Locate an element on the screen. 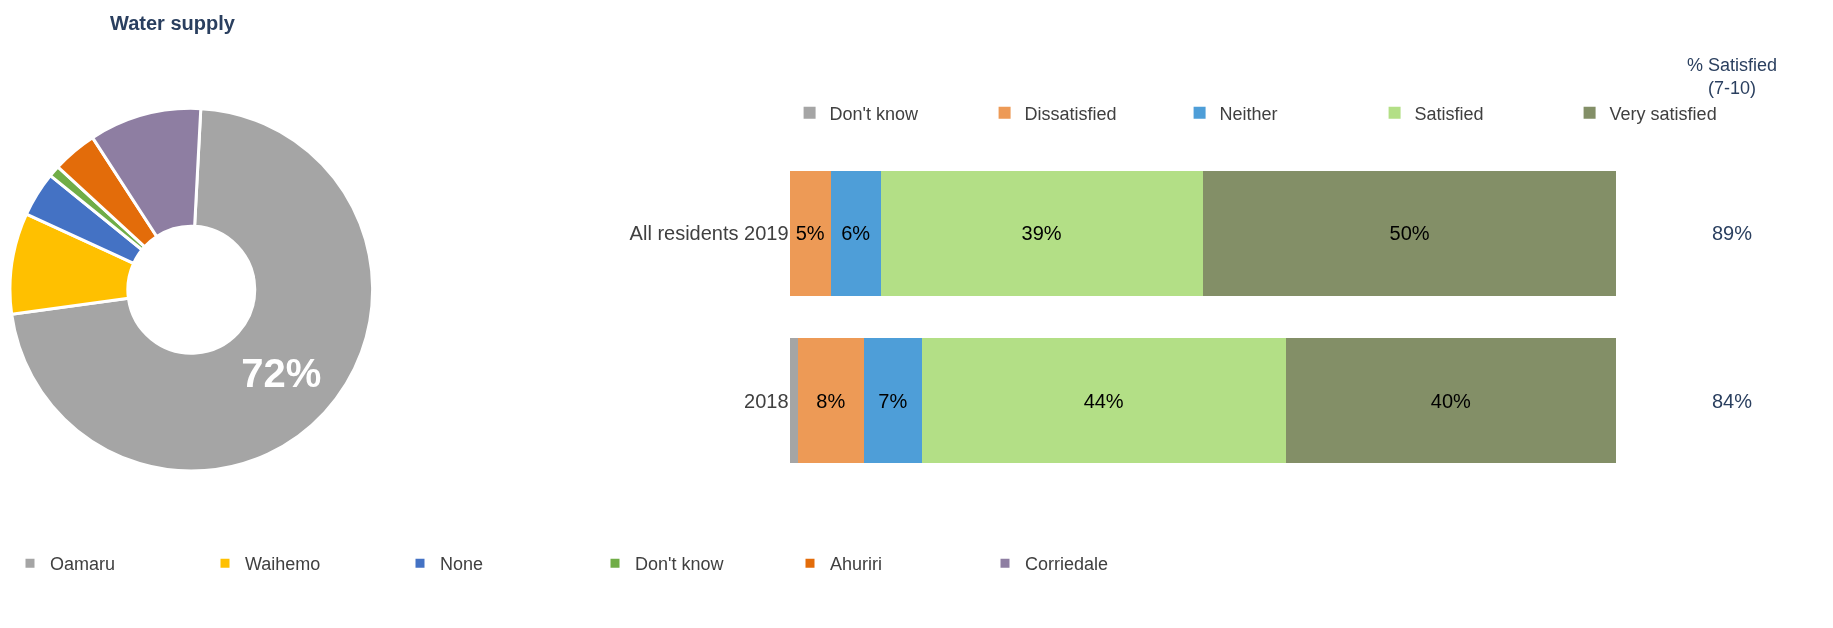  data-label: 50% is located at coordinates (1409, 233).